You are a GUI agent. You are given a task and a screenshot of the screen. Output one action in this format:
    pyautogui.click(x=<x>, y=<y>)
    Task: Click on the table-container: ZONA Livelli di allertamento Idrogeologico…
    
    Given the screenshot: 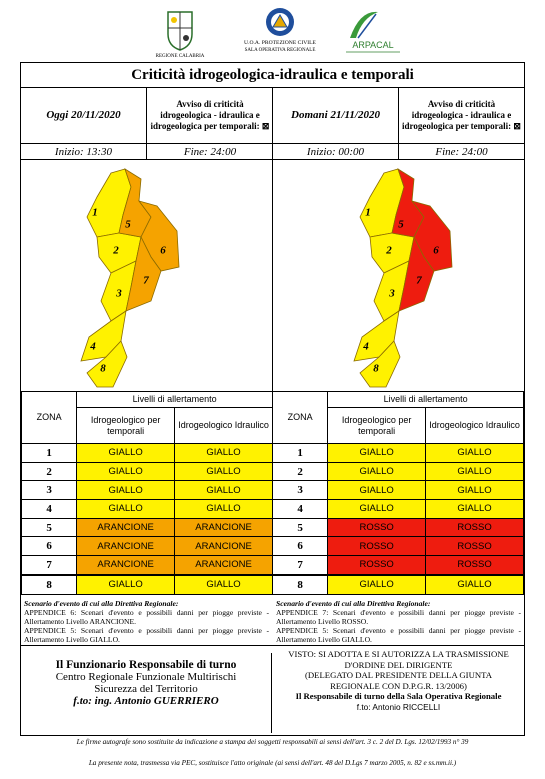 What is the action you would take?
    pyautogui.click(x=146, y=493)
    